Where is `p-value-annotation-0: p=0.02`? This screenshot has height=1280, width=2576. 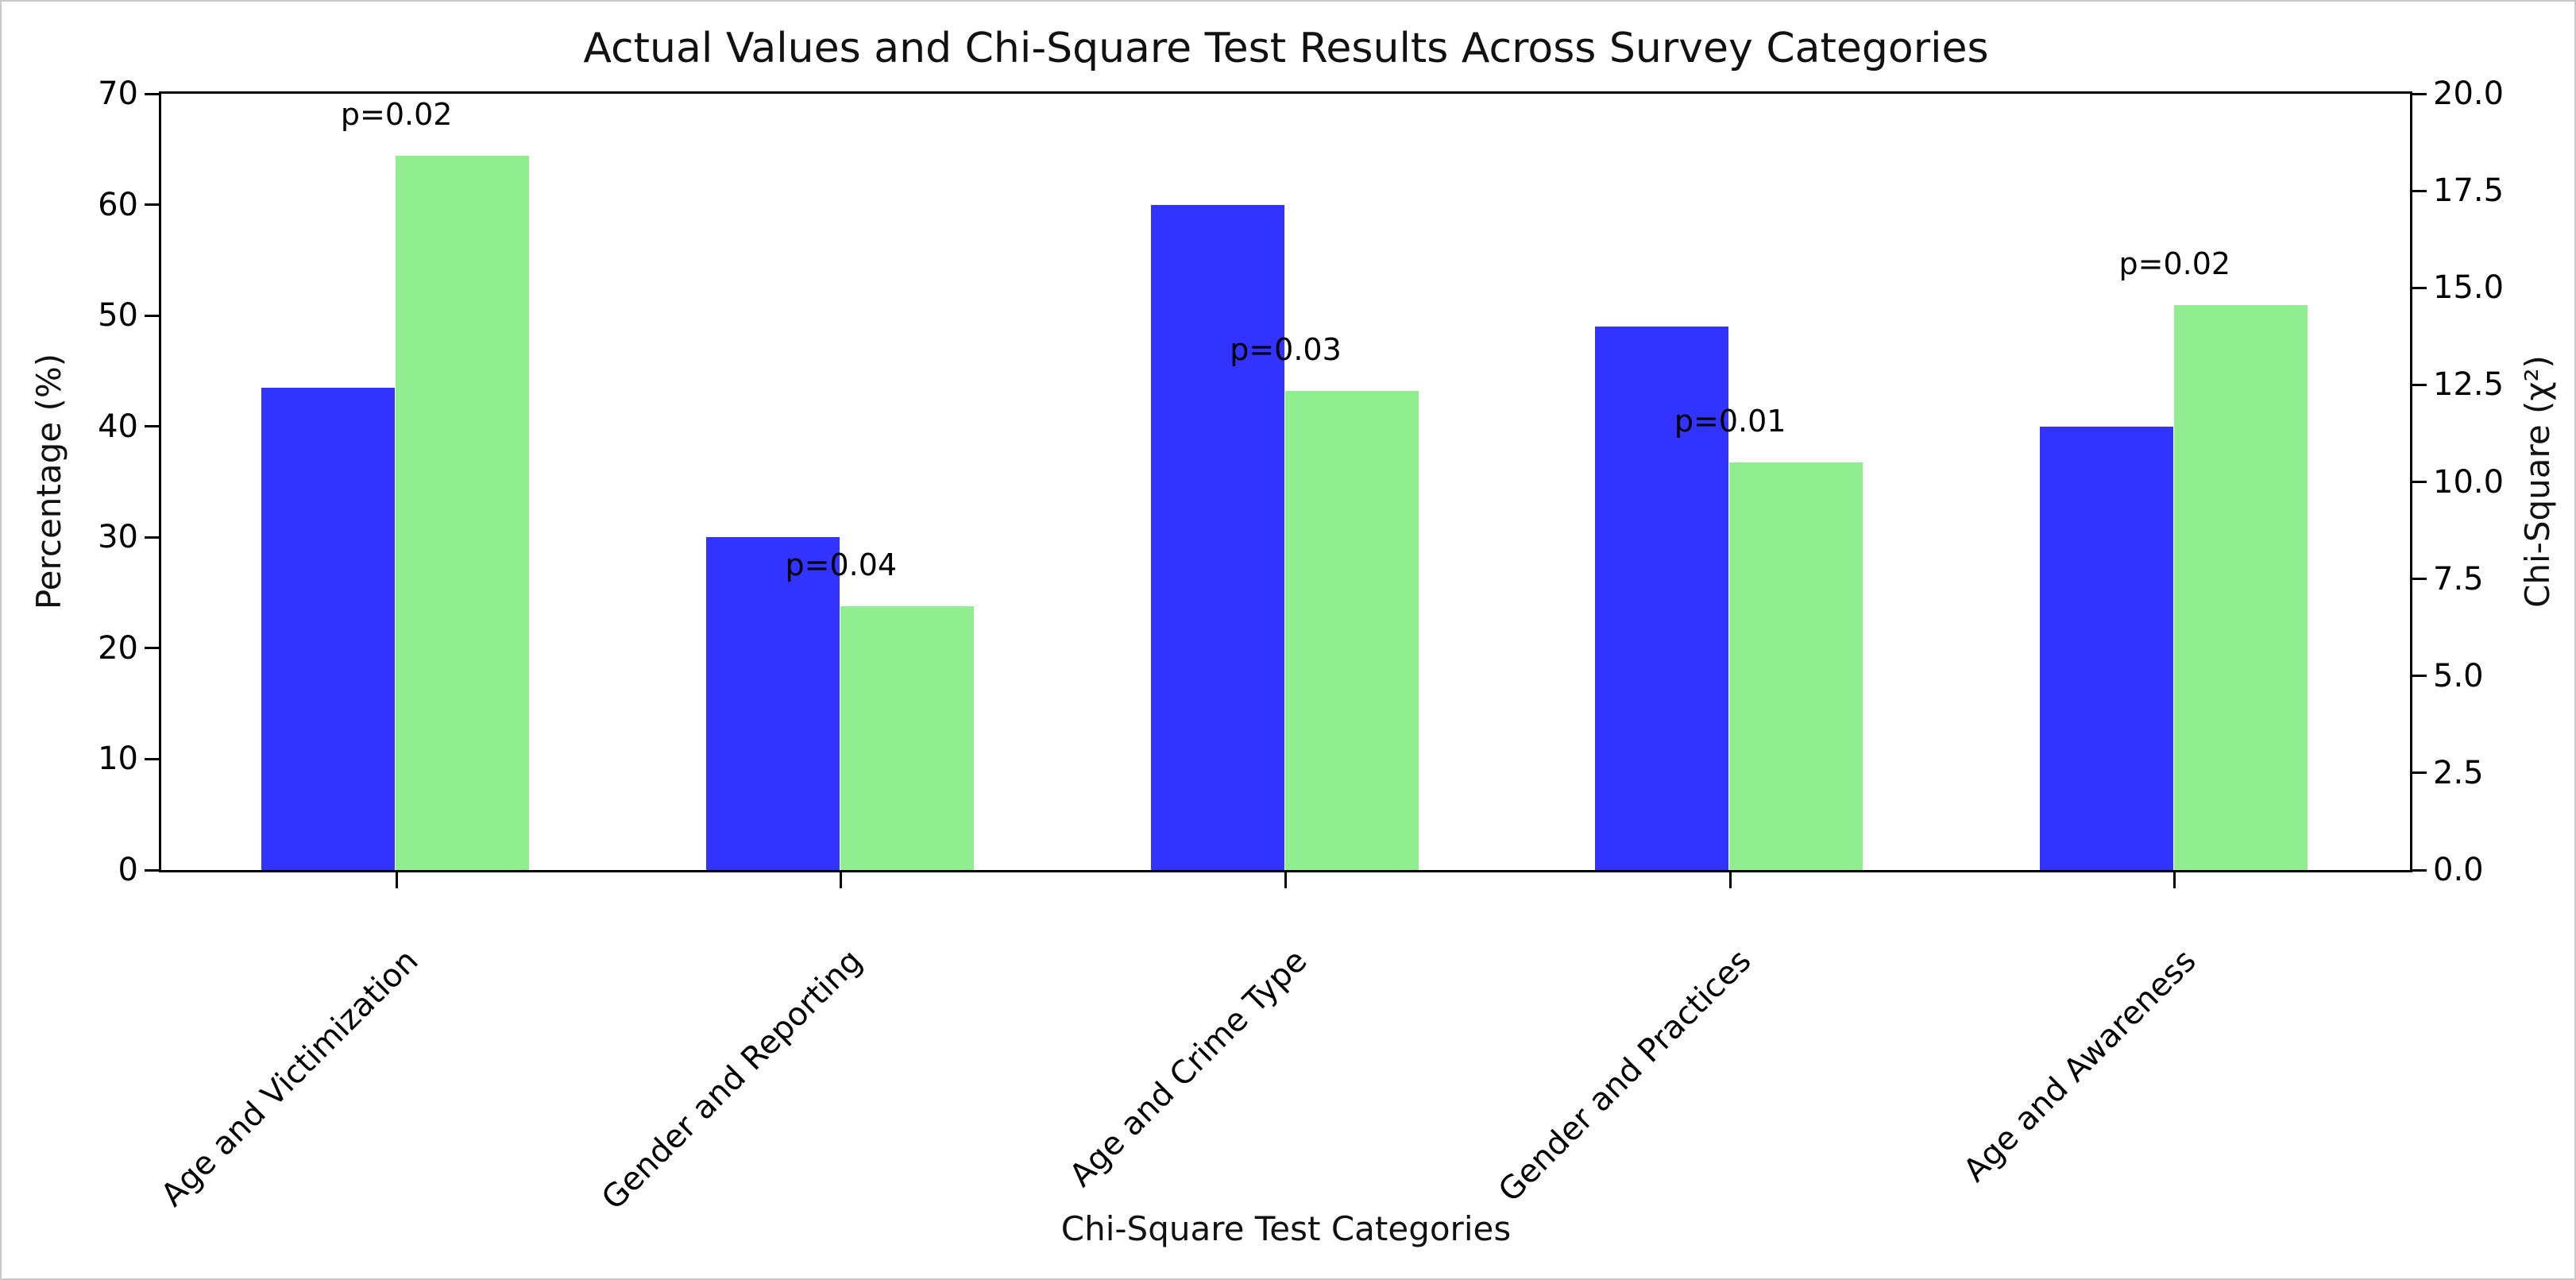 p-value-annotation-0: p=0.02 is located at coordinates (396, 115).